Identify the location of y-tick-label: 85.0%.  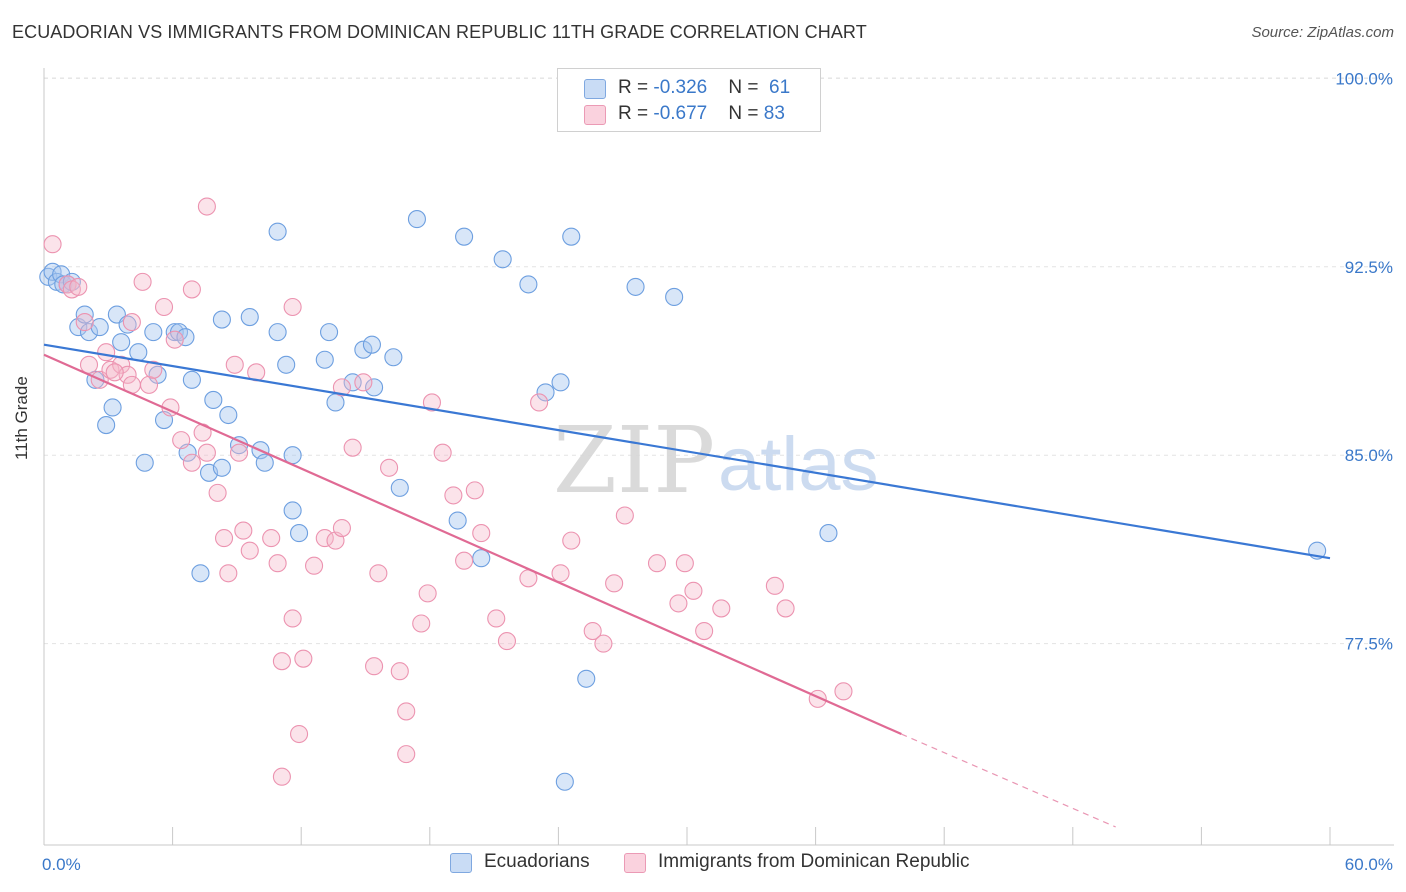
(1369, 455).